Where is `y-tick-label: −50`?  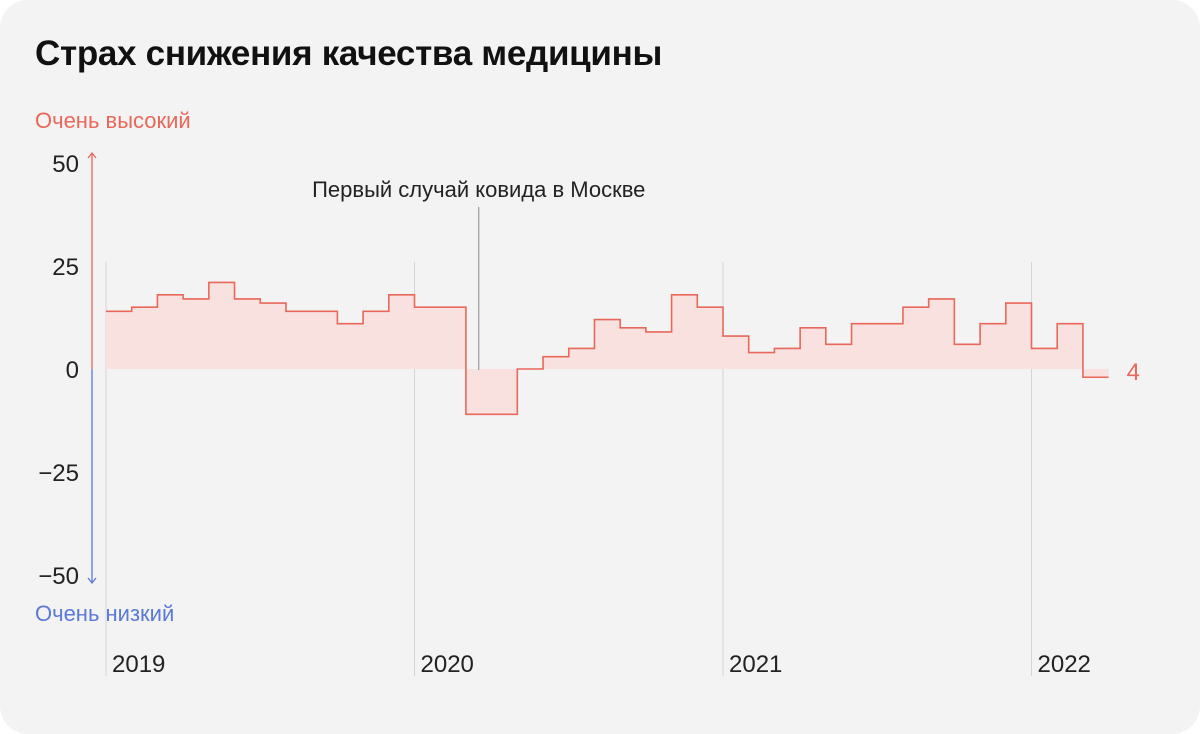 y-tick-label: −50 is located at coordinates (58, 576).